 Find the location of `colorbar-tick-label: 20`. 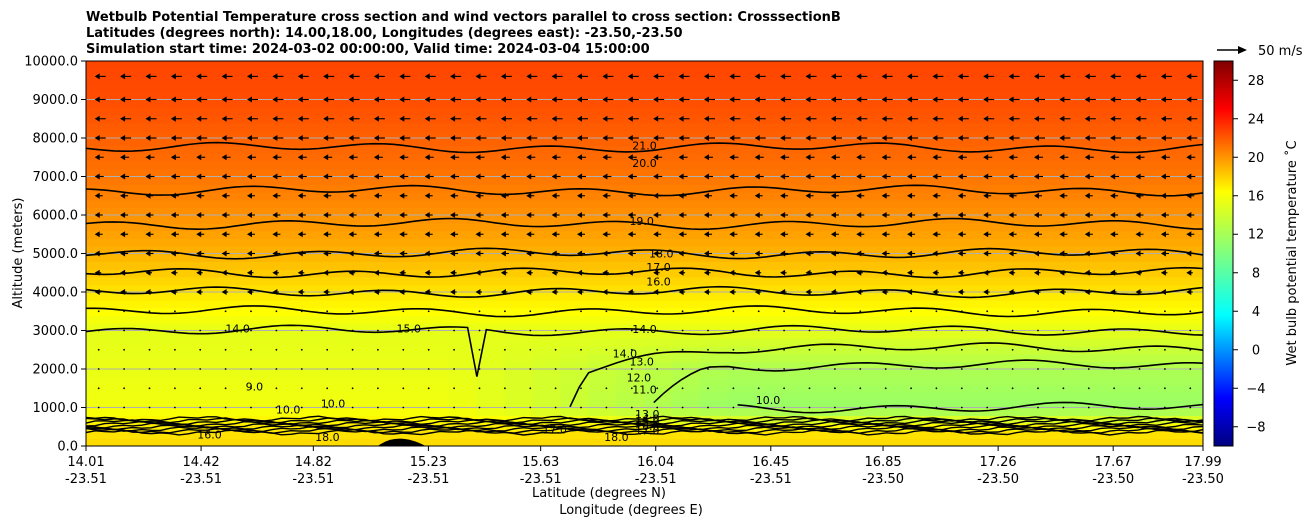

colorbar-tick-label: 20 is located at coordinates (1256, 158).